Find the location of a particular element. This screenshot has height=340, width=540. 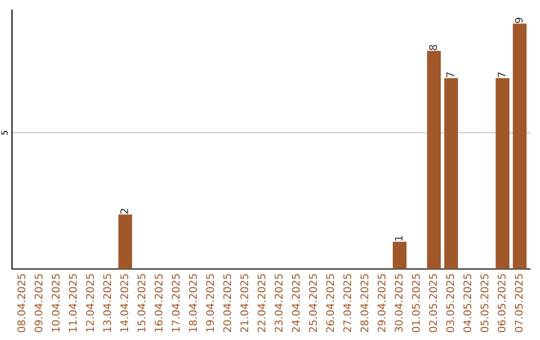

x-tick-label: 28.04.2025 is located at coordinates (364, 303).